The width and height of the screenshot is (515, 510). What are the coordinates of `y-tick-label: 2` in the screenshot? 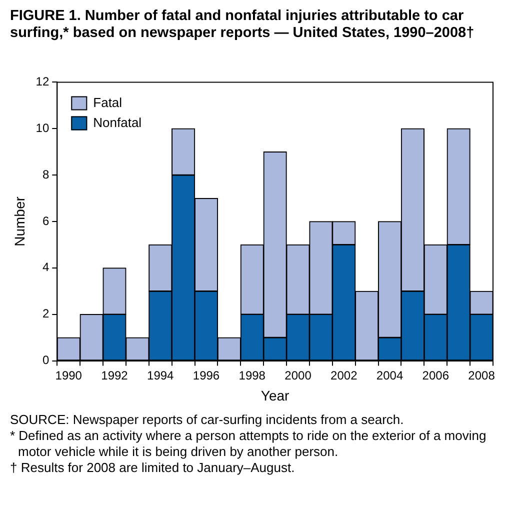 It's located at (46, 313).